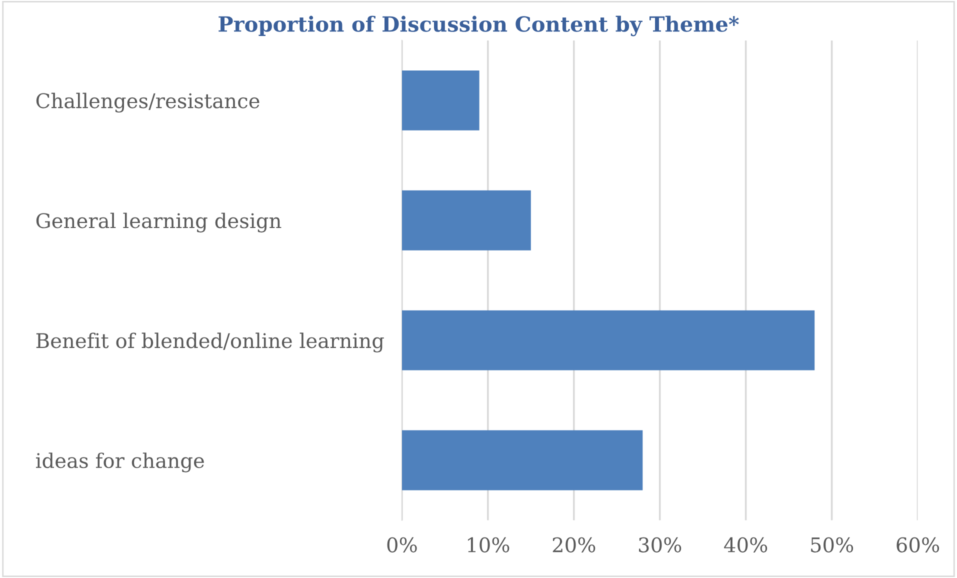  What do you see at coordinates (478, 26) in the screenshot?
I see `chart-title: Proportion of Discussion Content by Theme*` at bounding box center [478, 26].